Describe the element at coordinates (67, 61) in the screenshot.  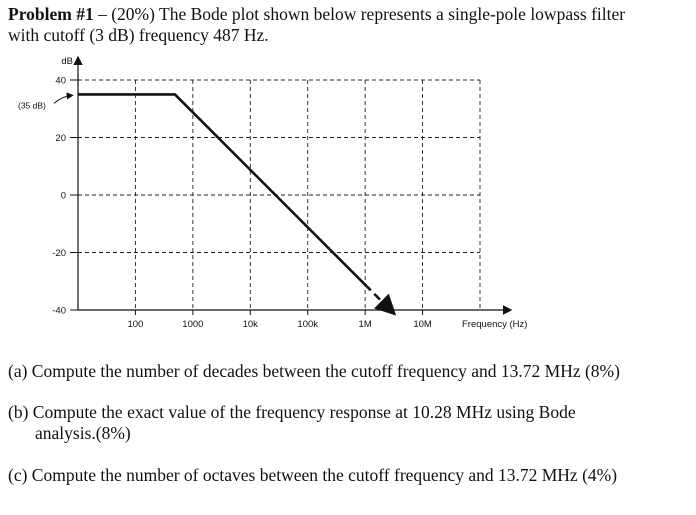
I see `y-axis-label: dB` at that location.